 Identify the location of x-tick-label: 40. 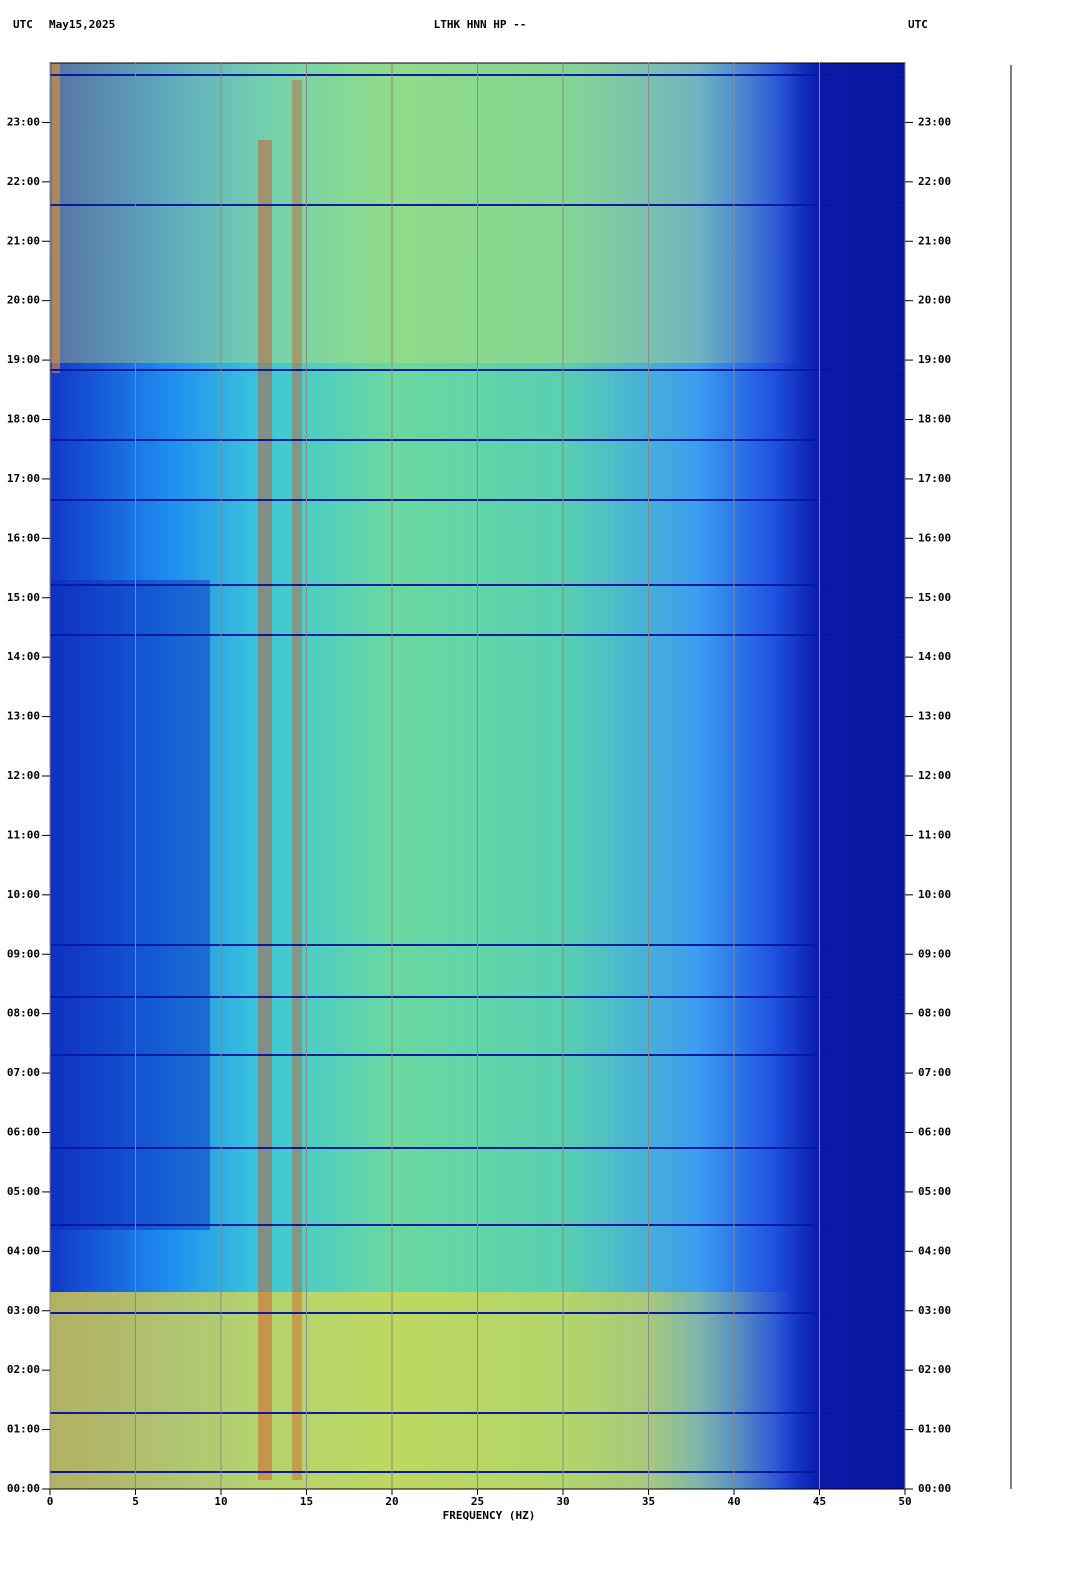
(733, 1501).